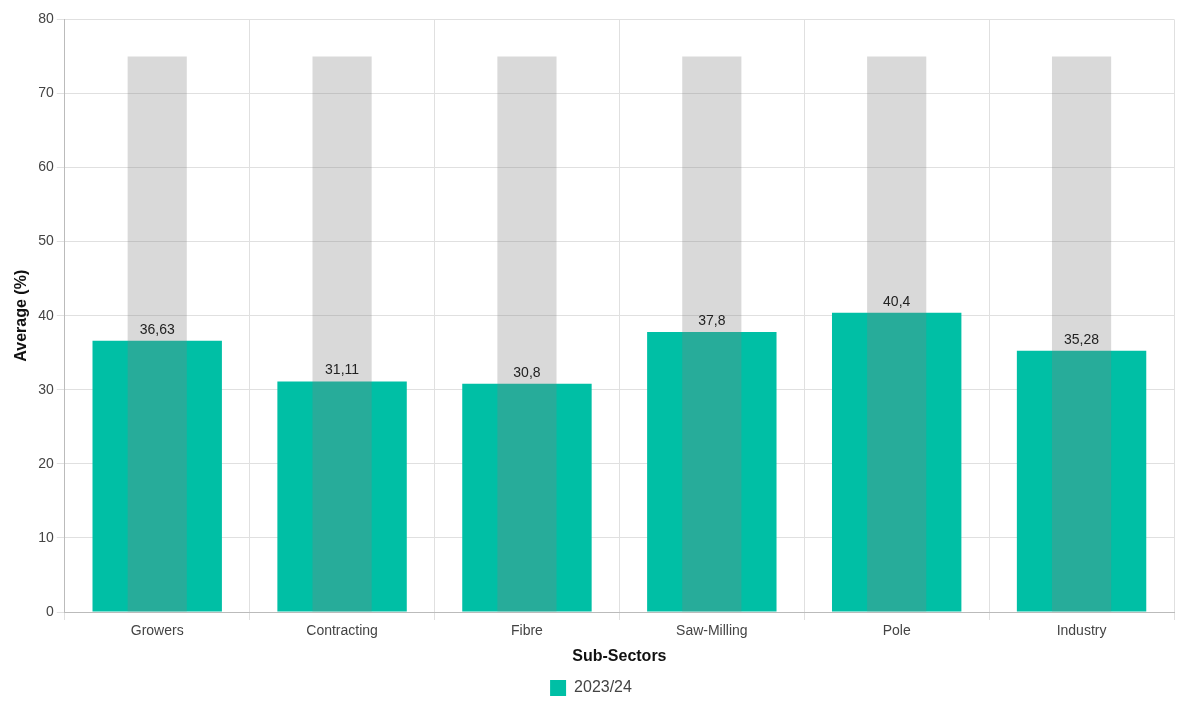 Image resolution: width=1192 pixels, height=714 pixels. Describe the element at coordinates (46, 18) in the screenshot. I see `y-tick-label: 80` at that location.